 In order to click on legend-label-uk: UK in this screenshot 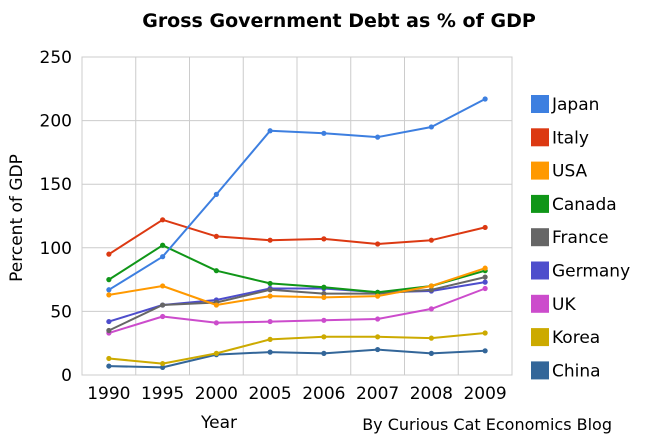, I will do `click(564, 305)`.